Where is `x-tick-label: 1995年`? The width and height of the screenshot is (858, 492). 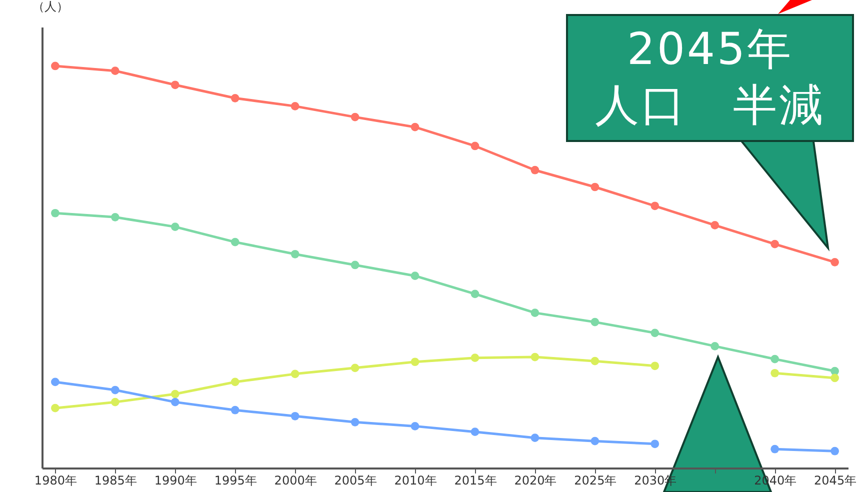 x-tick-label: 1995年 is located at coordinates (235, 481).